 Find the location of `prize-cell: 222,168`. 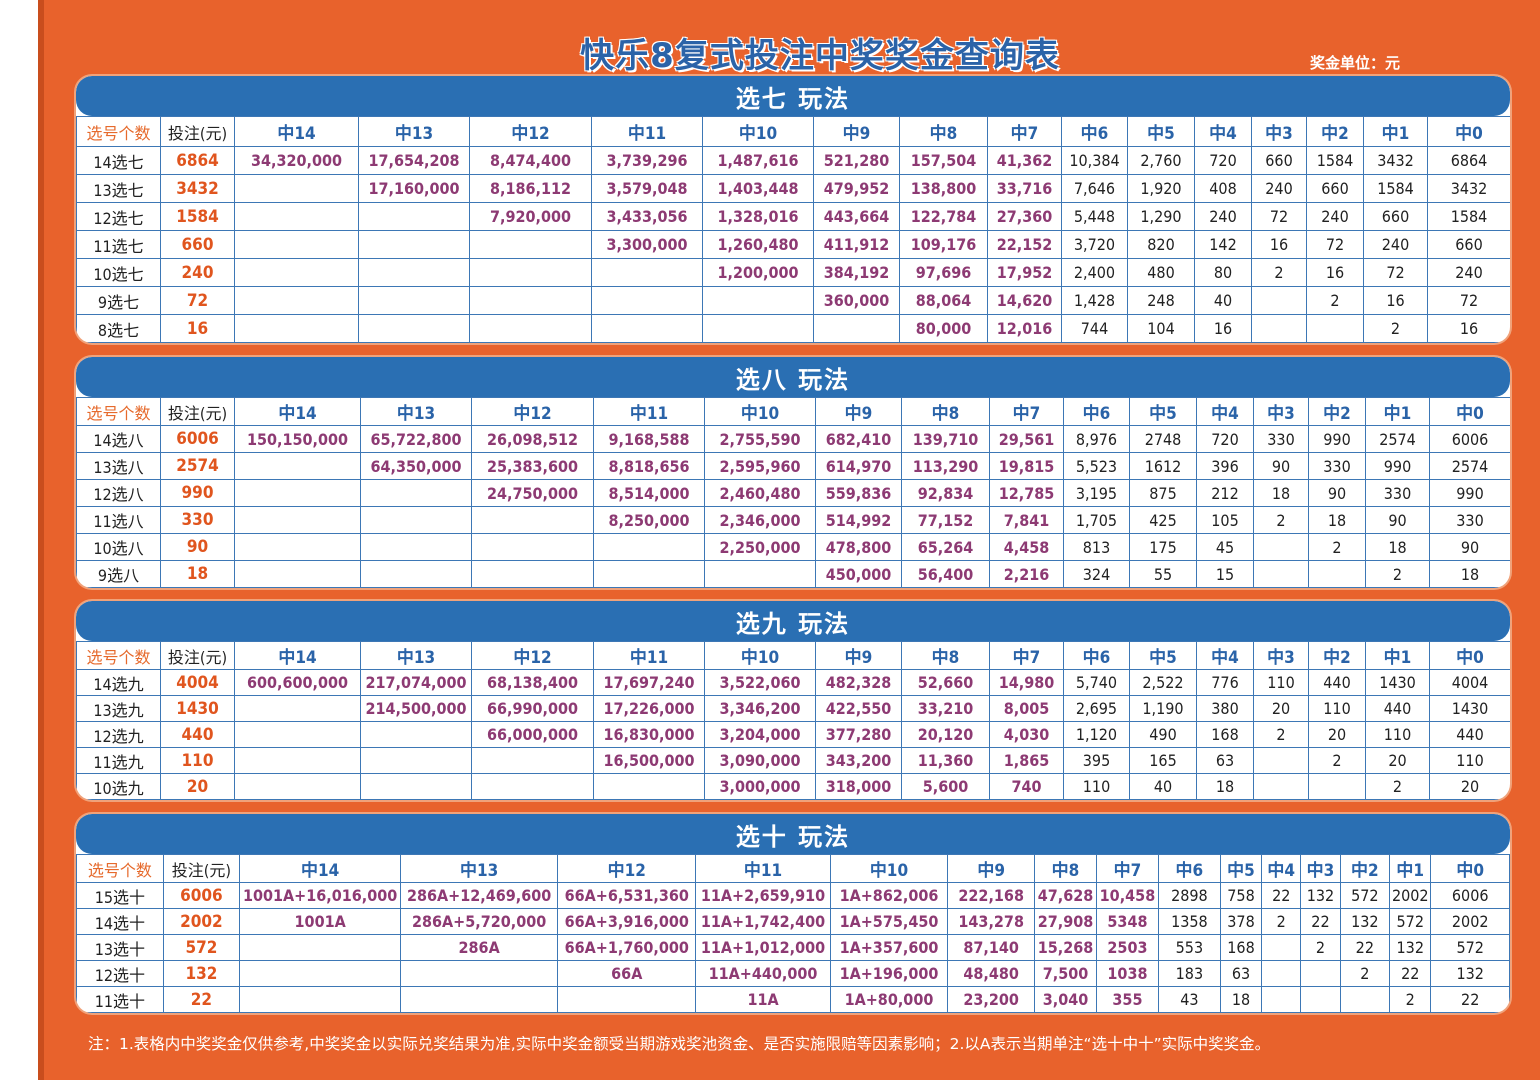

prize-cell: 222,168 is located at coordinates (991, 895).